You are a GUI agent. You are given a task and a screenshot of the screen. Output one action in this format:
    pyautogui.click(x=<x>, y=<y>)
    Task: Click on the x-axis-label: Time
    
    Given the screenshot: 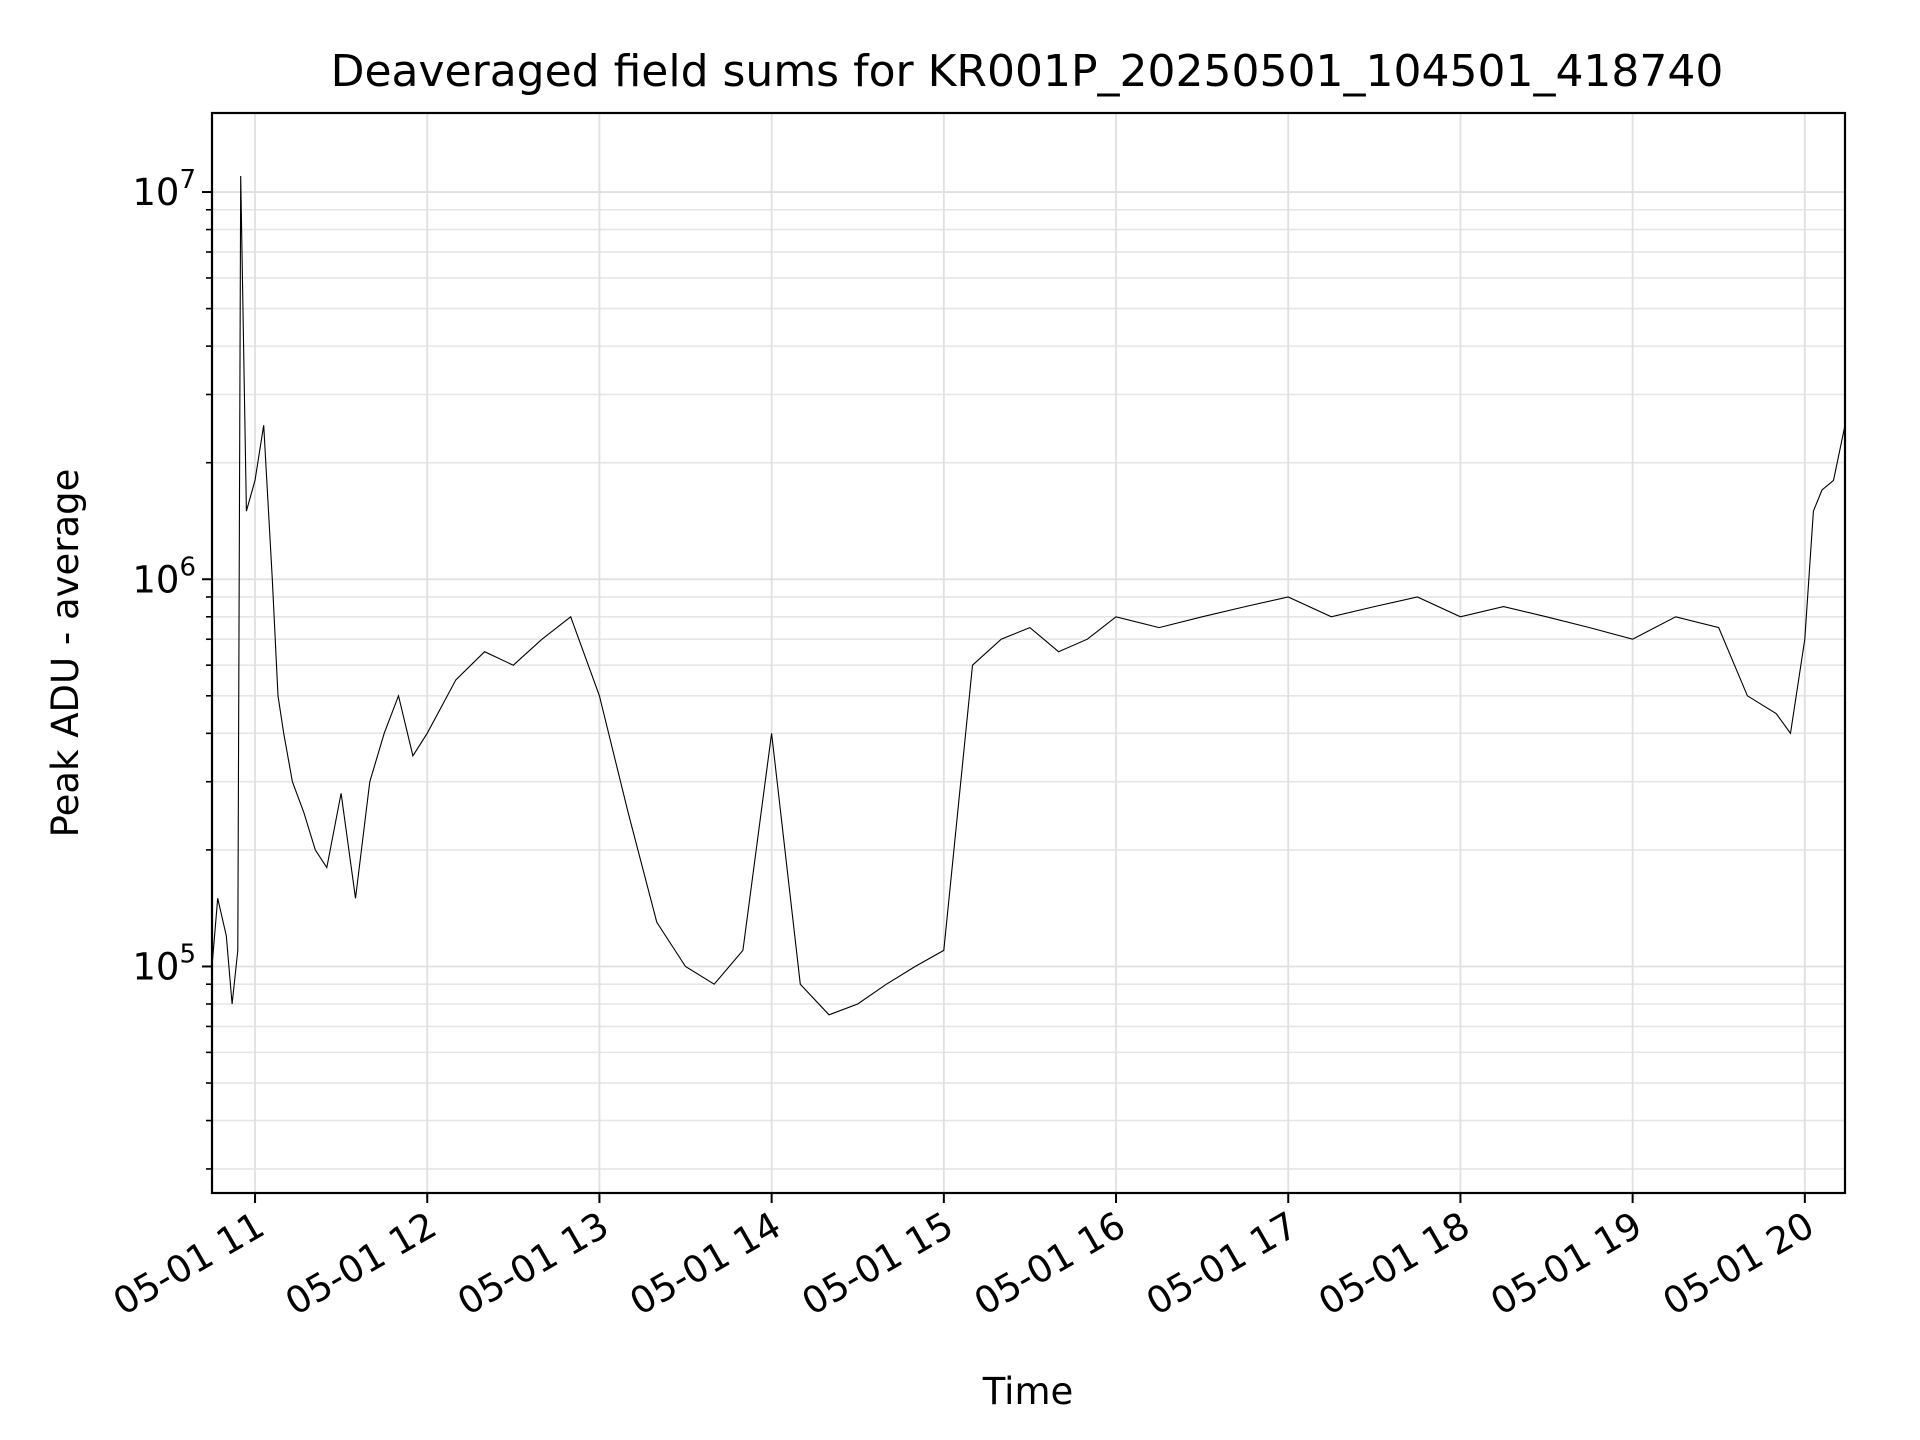 What is the action you would take?
    pyautogui.click(x=1028, y=1391)
    